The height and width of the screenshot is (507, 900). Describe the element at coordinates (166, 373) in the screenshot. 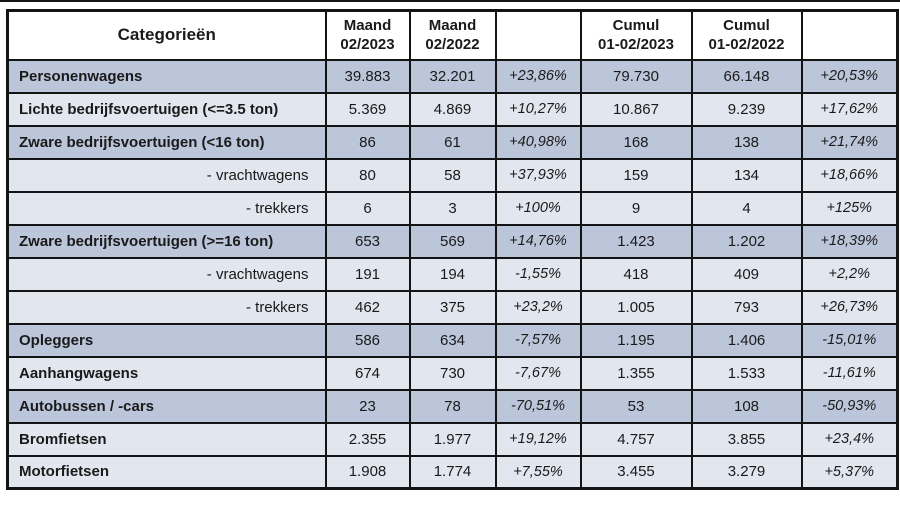

I see `category-cell: Aanhangwagens` at that location.